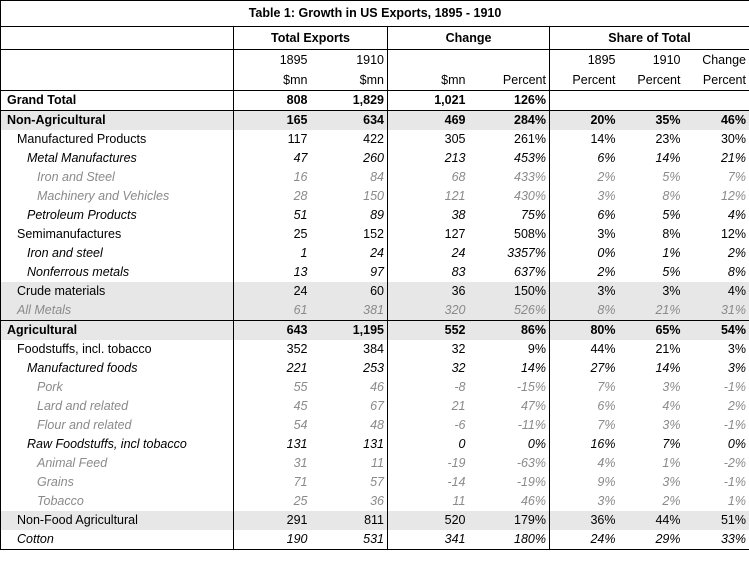  I want to click on value-cell: 253, so click(373, 368).